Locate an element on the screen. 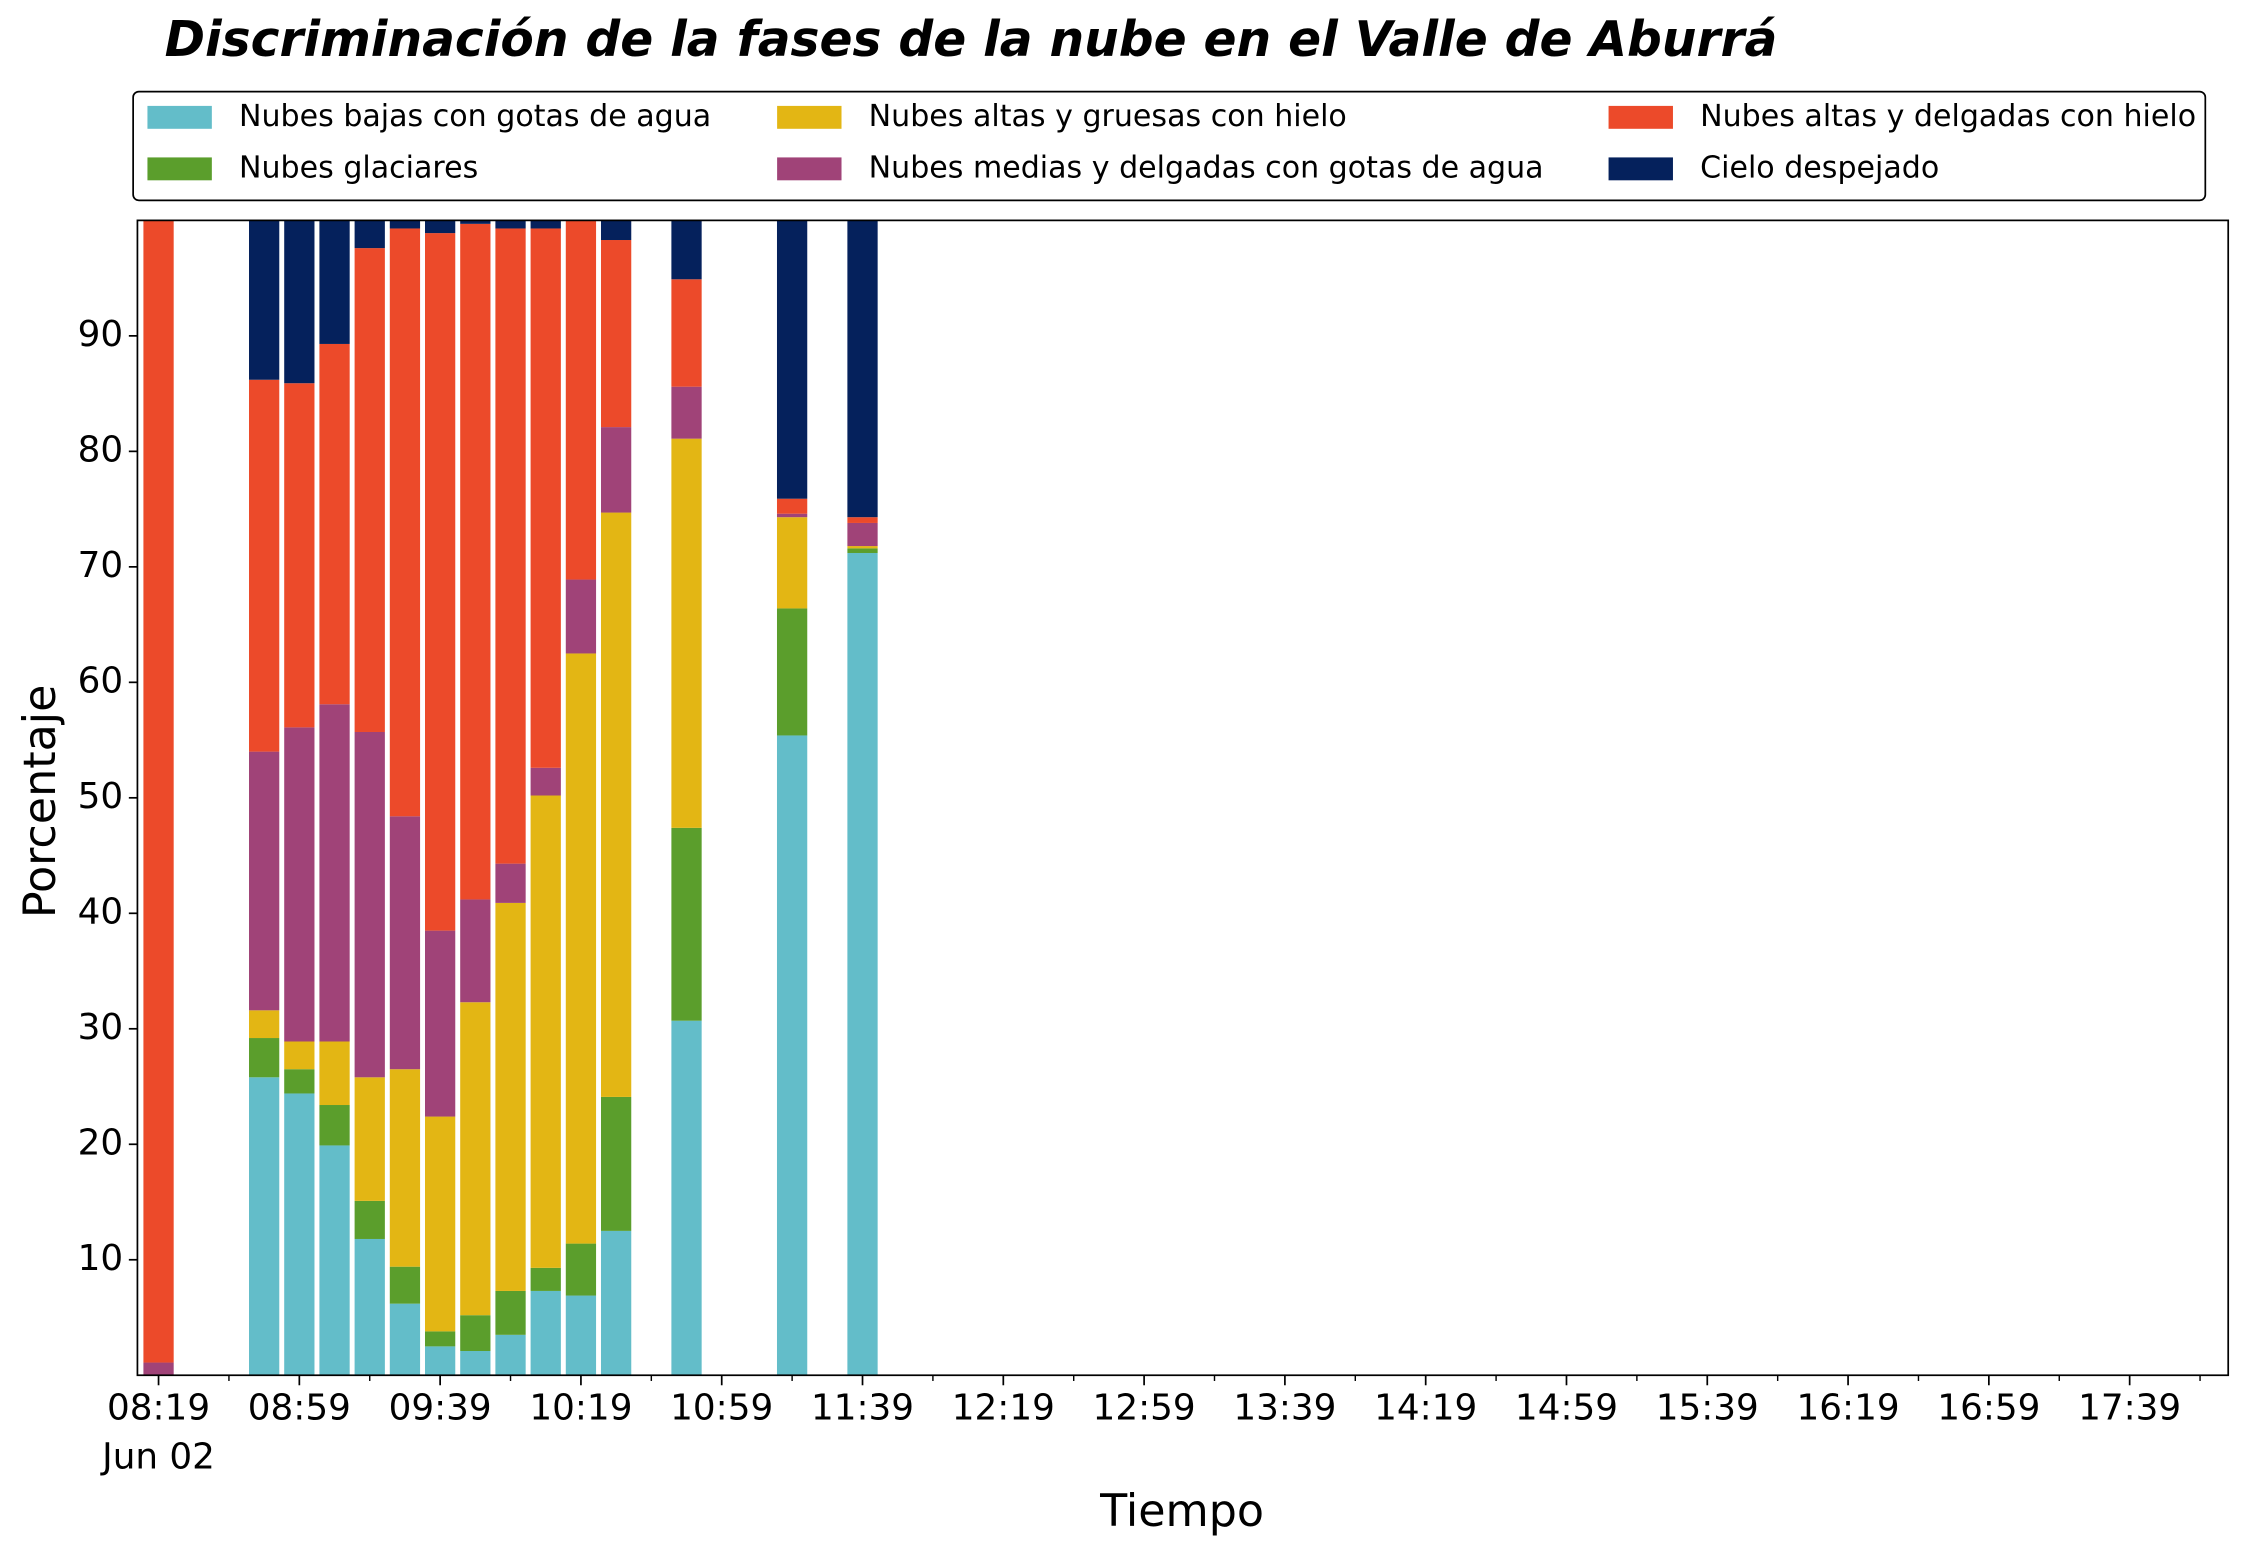 The image size is (2244, 1559). x-tick-label: 16:59 is located at coordinates (1988, 1408).